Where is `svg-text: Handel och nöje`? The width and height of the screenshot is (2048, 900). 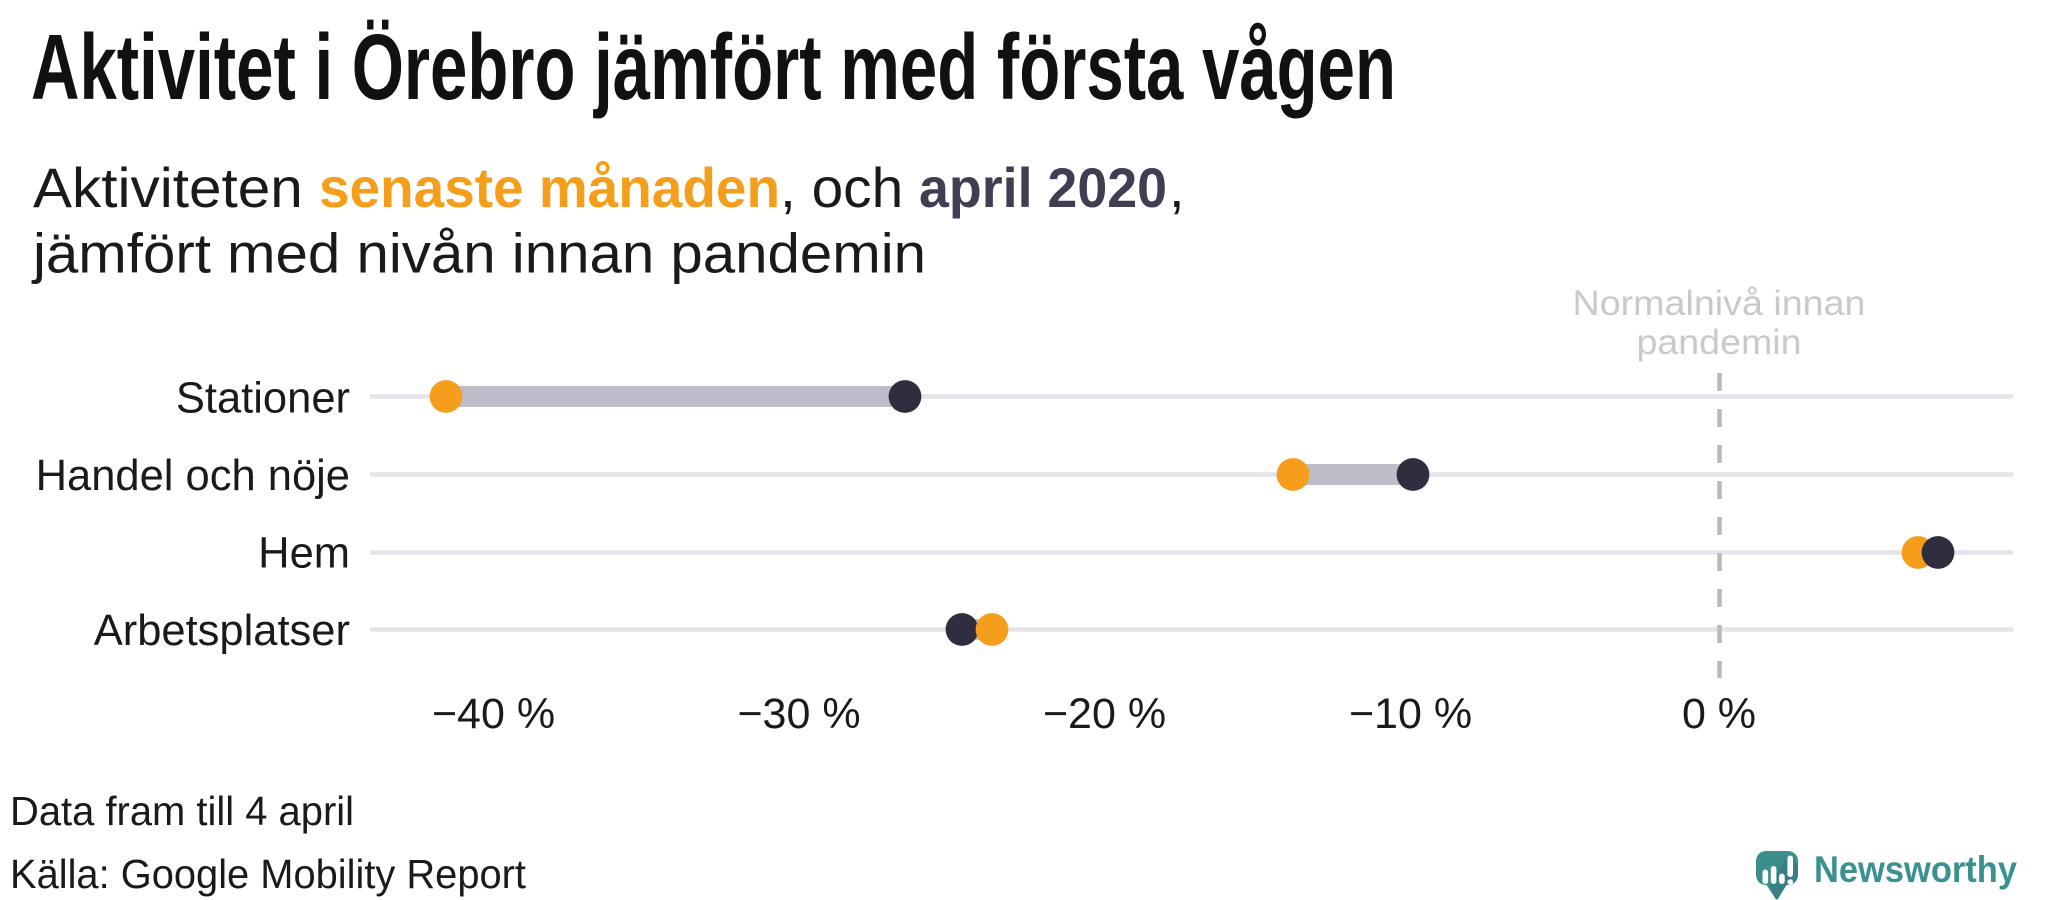
svg-text: Handel och nöje is located at coordinates (193, 476).